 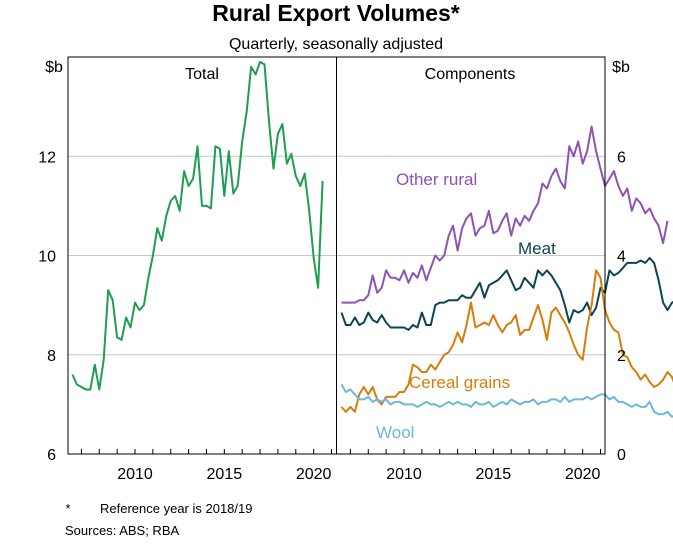 I want to click on y-tick-label-left: 8, so click(x=51, y=356).